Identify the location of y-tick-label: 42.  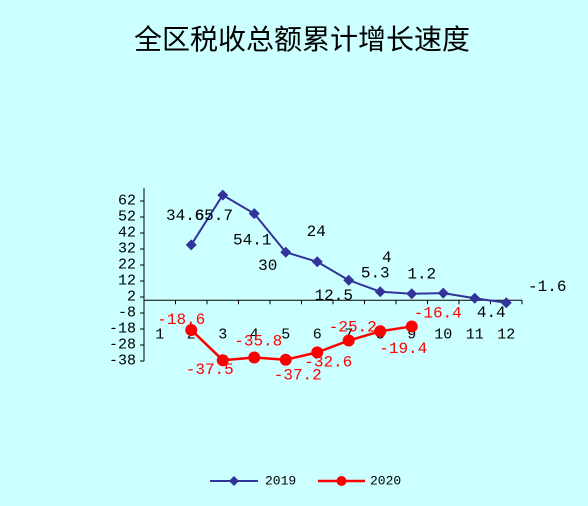
(127, 233).